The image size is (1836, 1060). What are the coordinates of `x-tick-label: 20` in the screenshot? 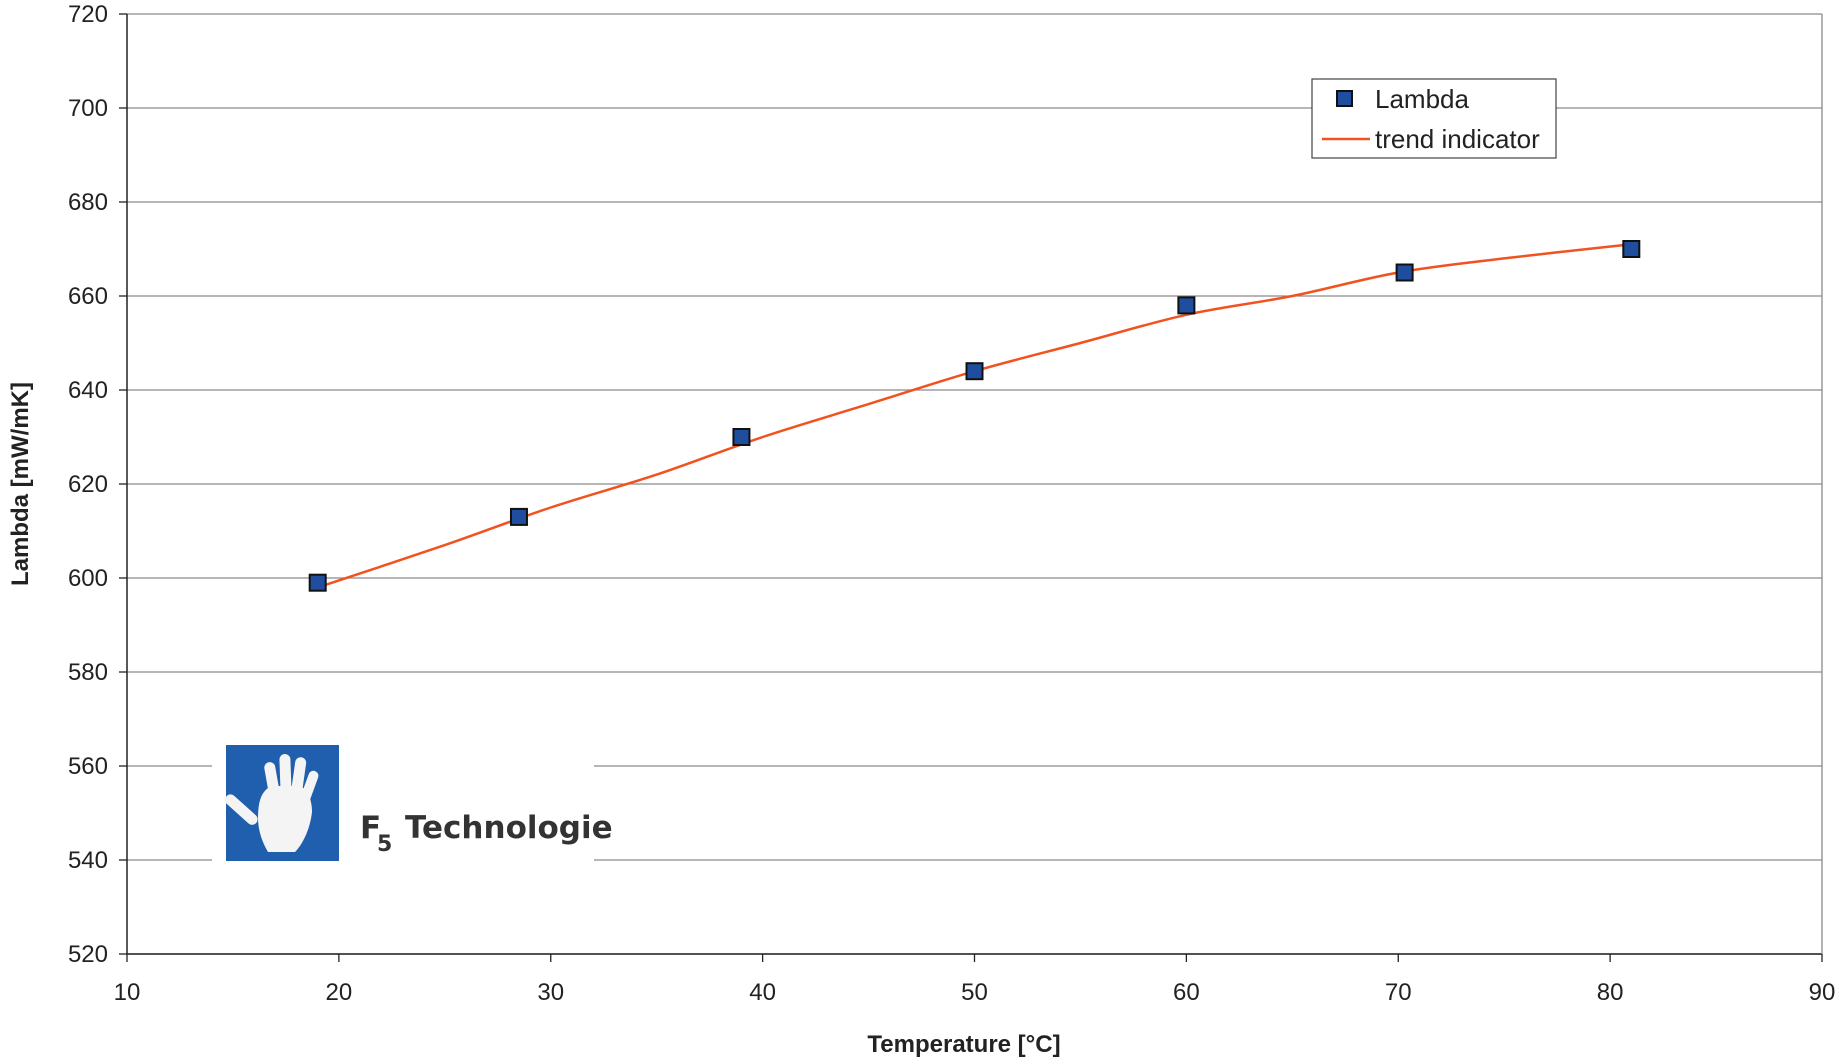 It's located at (339, 992).